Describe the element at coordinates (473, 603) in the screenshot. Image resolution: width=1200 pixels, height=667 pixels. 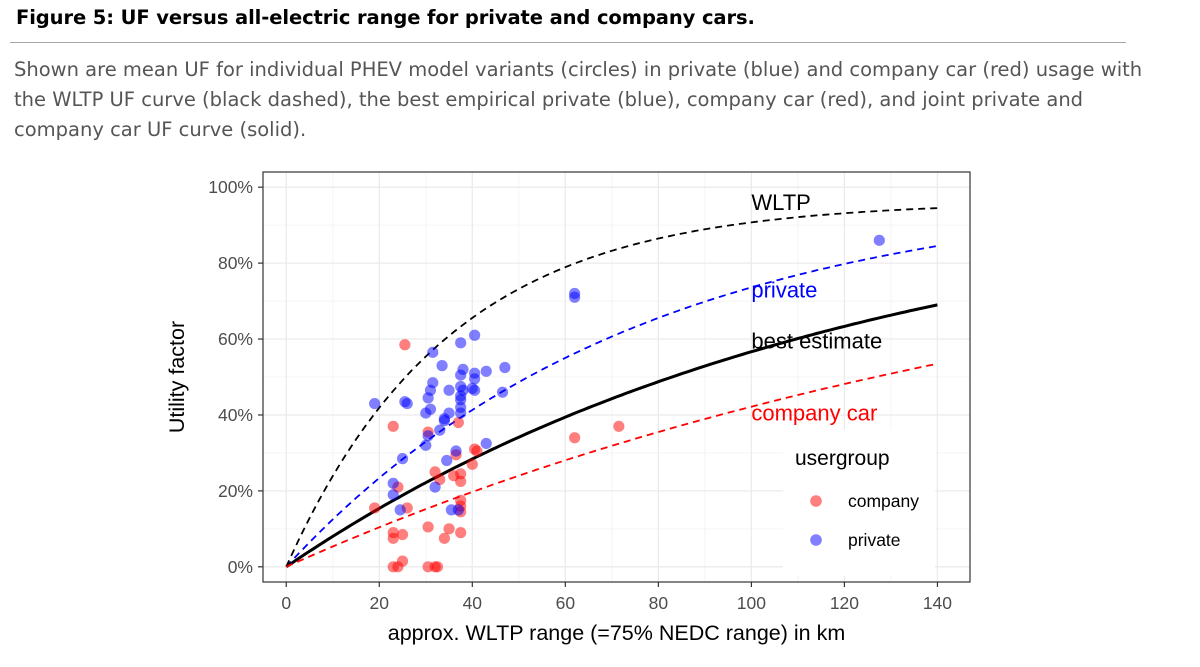
I see `x-tick-label: 40` at that location.